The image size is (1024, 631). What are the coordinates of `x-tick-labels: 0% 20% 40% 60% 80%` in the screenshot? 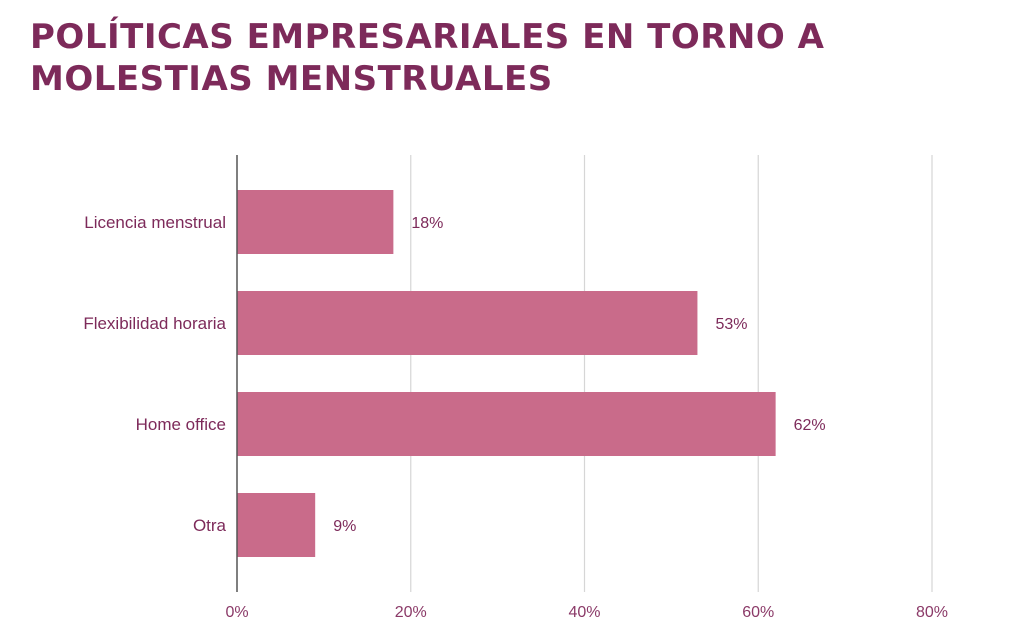 It's located at (586, 612).